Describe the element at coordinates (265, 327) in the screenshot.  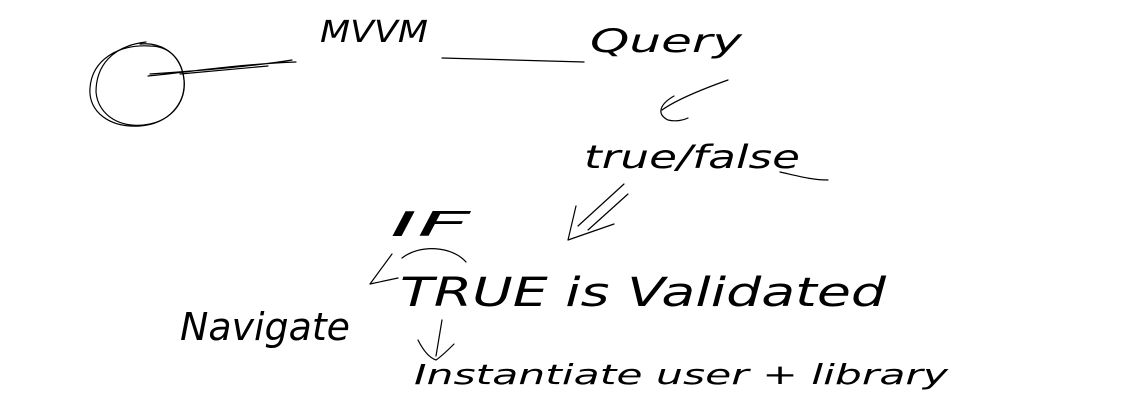
I see `navigate-label: Navigate` at that location.